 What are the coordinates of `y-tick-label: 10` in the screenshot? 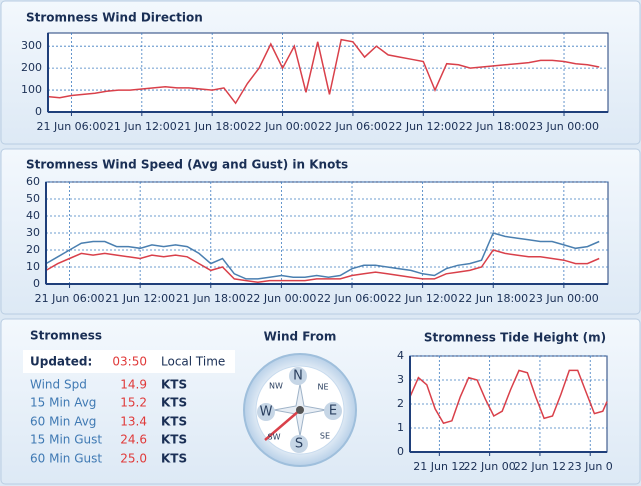 It's located at (33, 266).